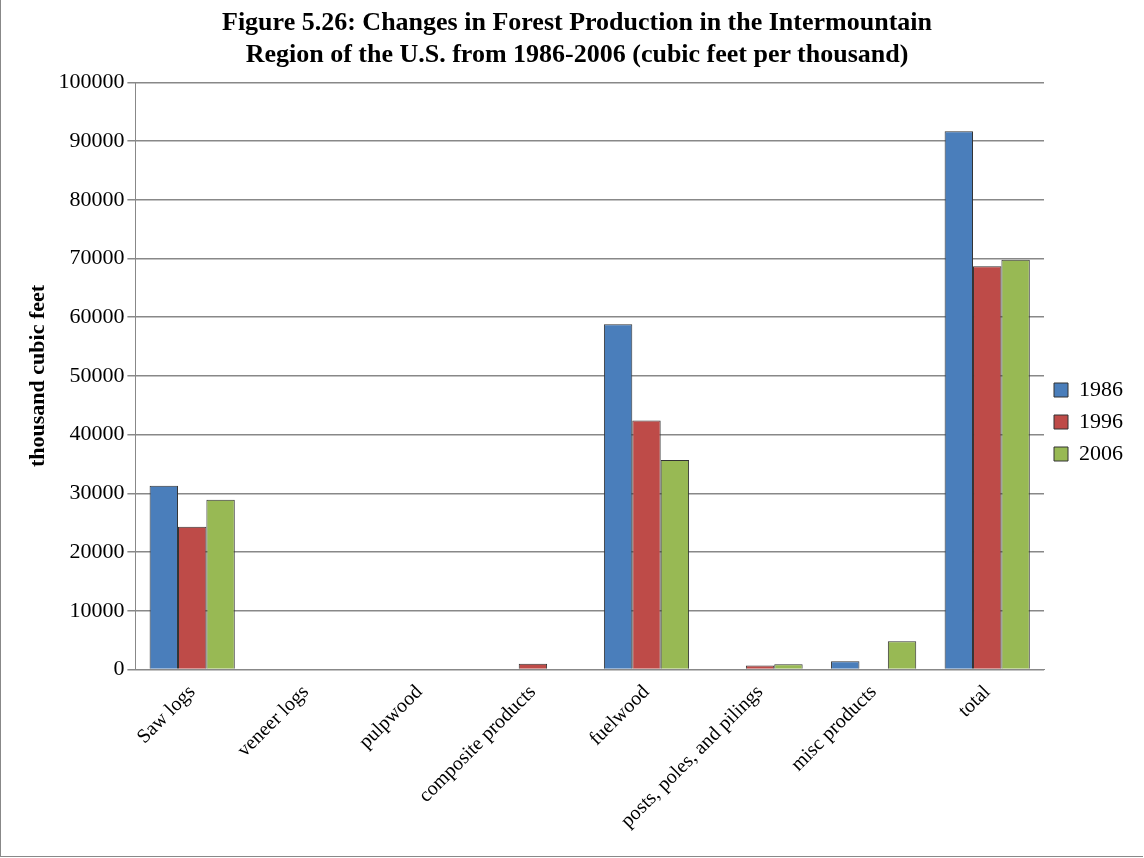  I want to click on y-tick-label: 90000, so click(97, 139).